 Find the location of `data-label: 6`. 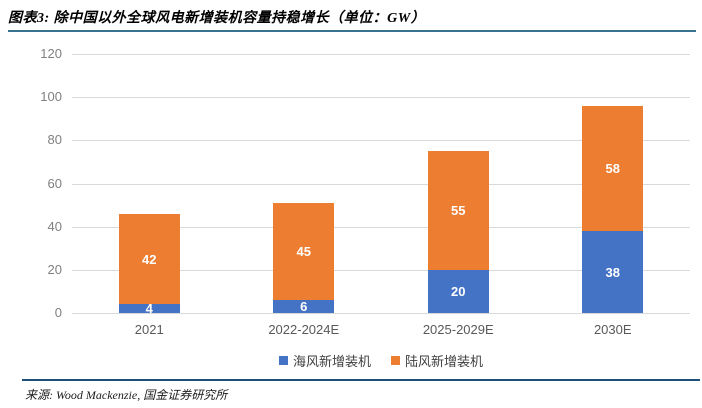

data-label: 6 is located at coordinates (304, 306).